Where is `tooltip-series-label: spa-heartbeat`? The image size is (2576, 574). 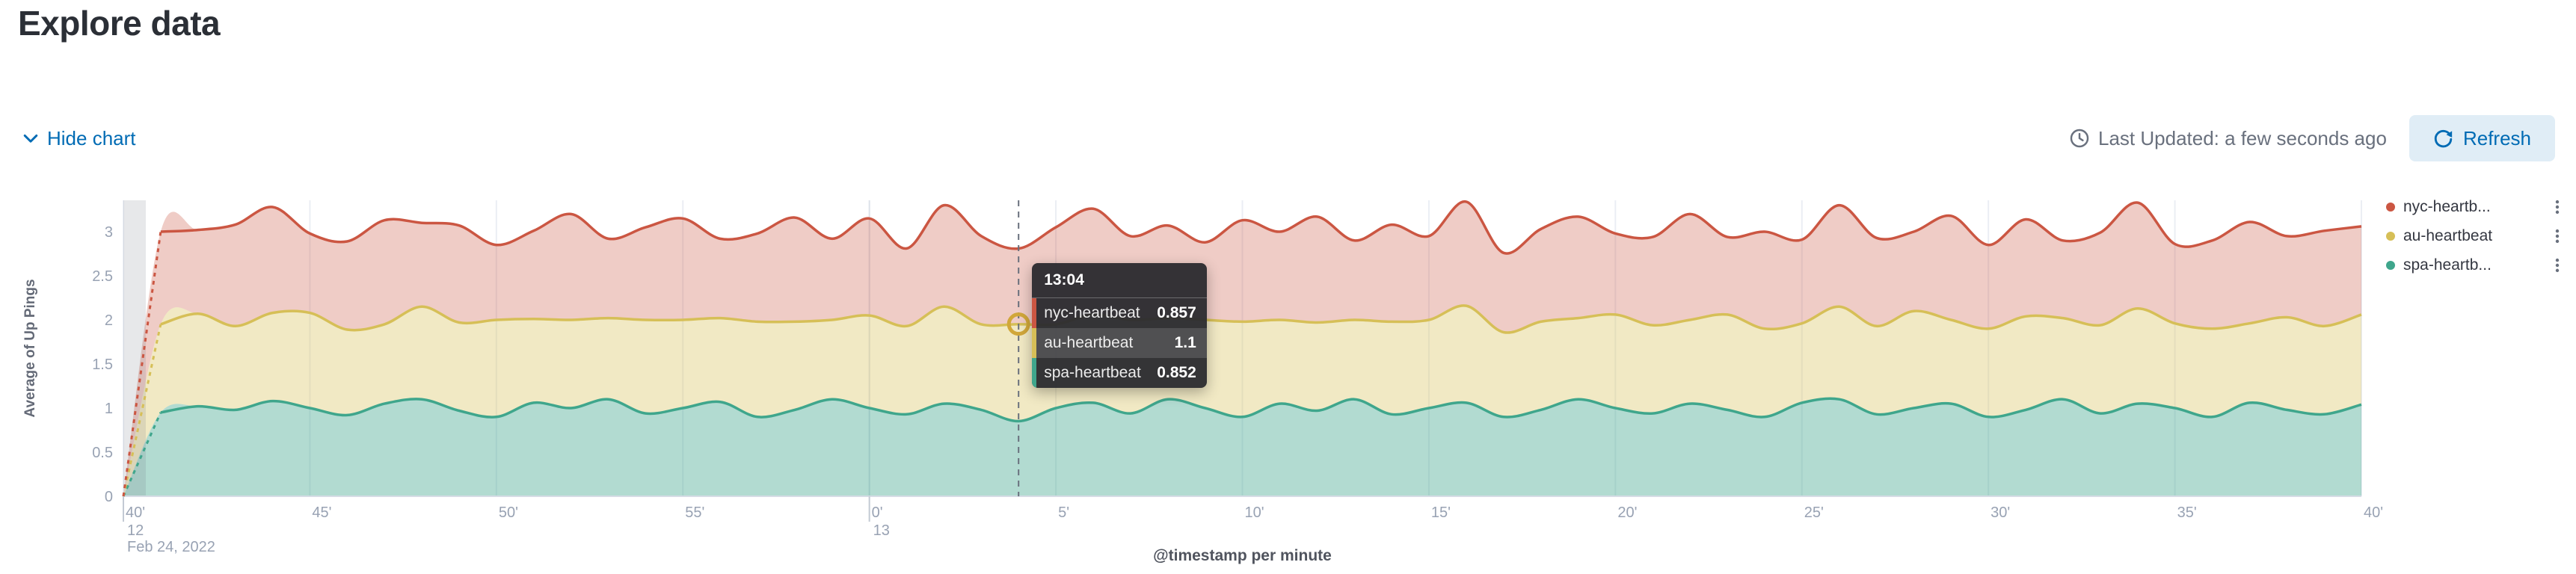
tooltip-series-label: spa-heartbeat is located at coordinates (1092, 373).